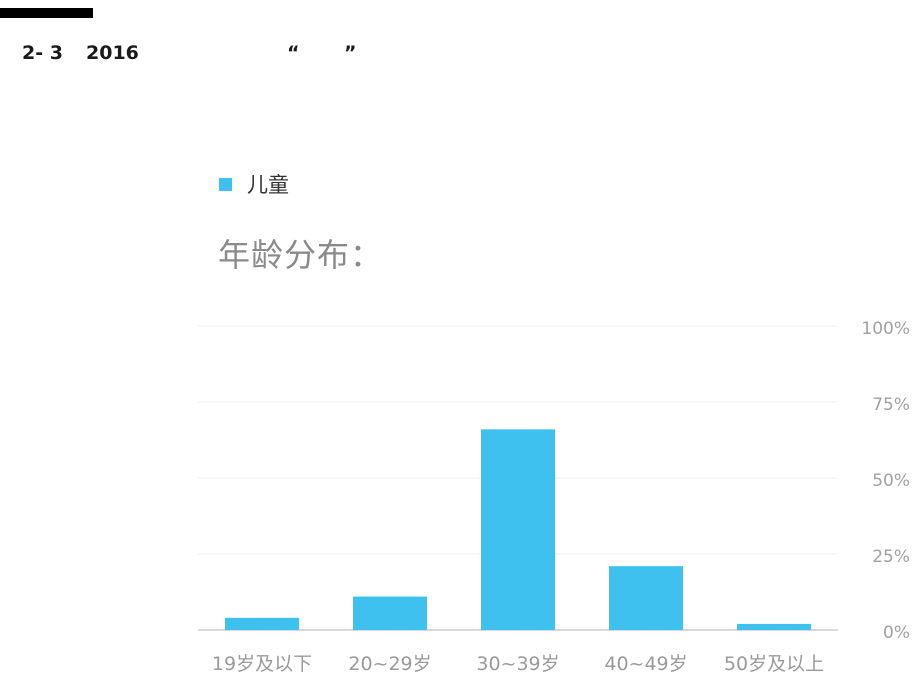 This screenshot has width=915, height=685. Describe the element at coordinates (891, 481) in the screenshot. I see `y-tick-label: 50%` at that location.